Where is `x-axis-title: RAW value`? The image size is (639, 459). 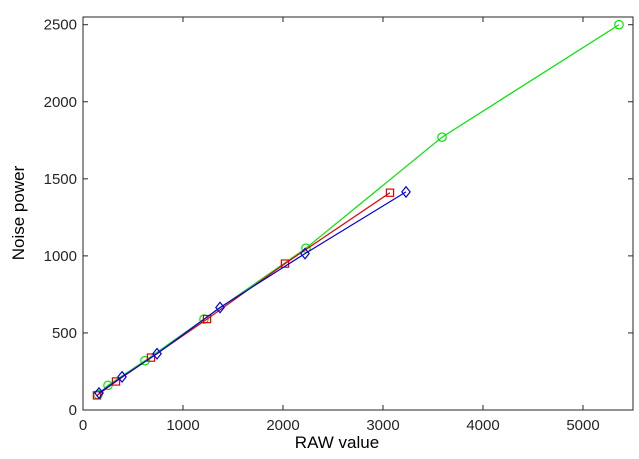 x-axis-title: RAW value is located at coordinates (337, 442).